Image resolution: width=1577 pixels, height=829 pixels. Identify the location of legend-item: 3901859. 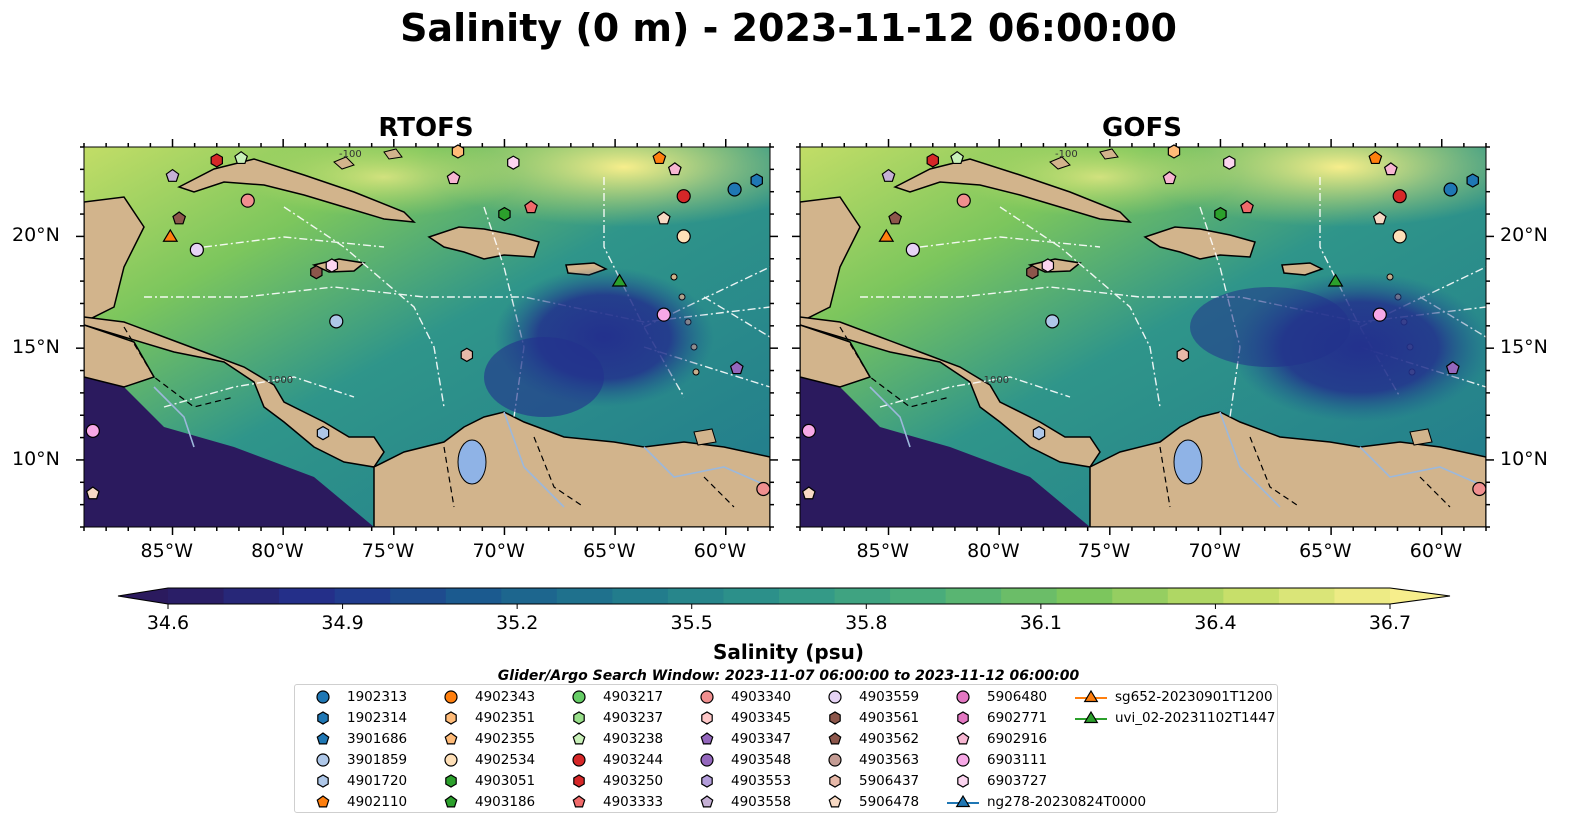
(356, 760).